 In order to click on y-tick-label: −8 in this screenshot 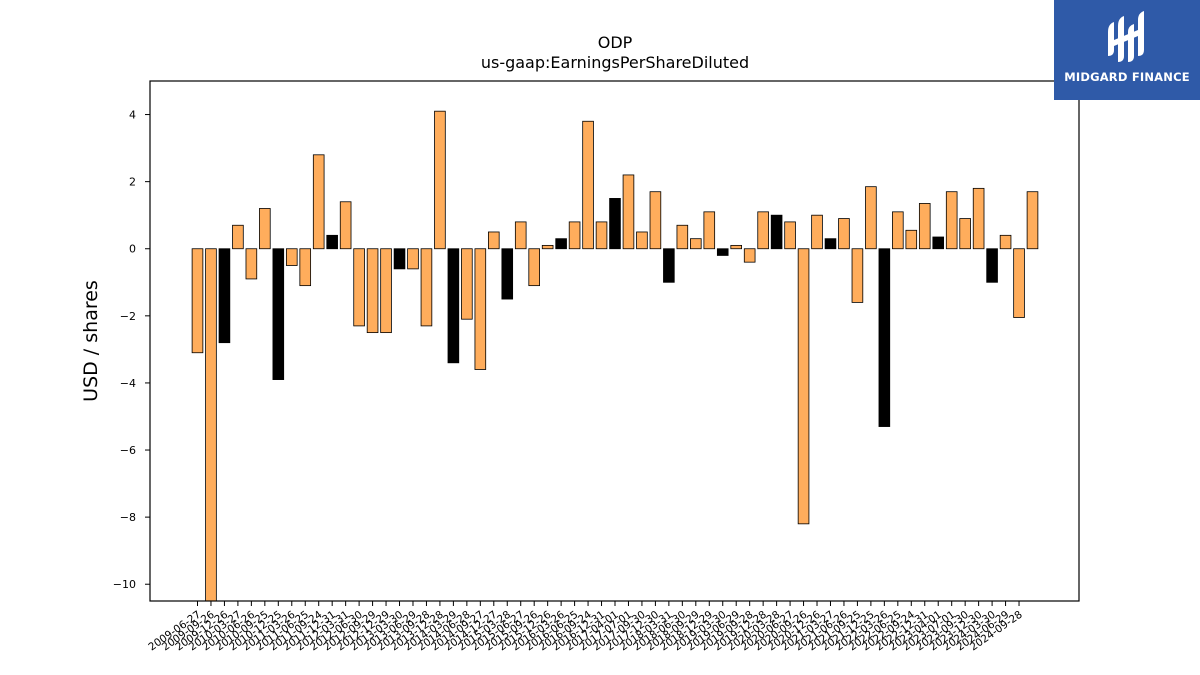, I will do `click(128, 517)`.